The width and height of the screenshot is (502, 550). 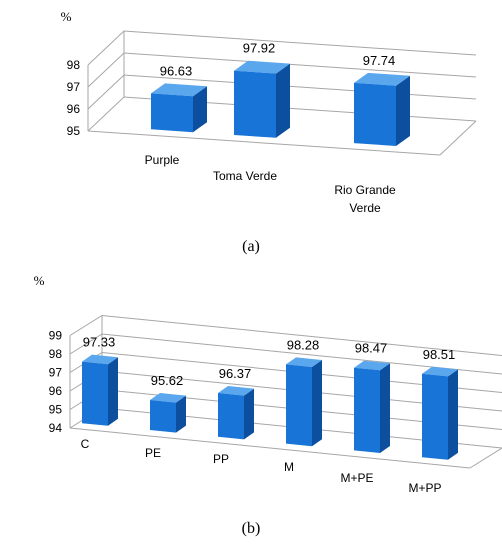 I want to click on x-tick-label: M, so click(x=289, y=467).